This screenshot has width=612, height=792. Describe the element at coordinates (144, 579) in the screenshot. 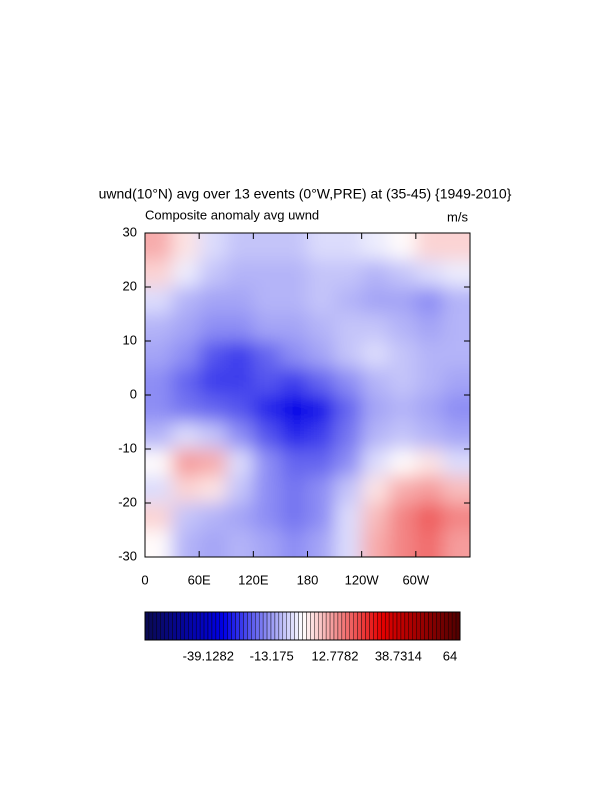

I see `x-tick-label: 0` at that location.